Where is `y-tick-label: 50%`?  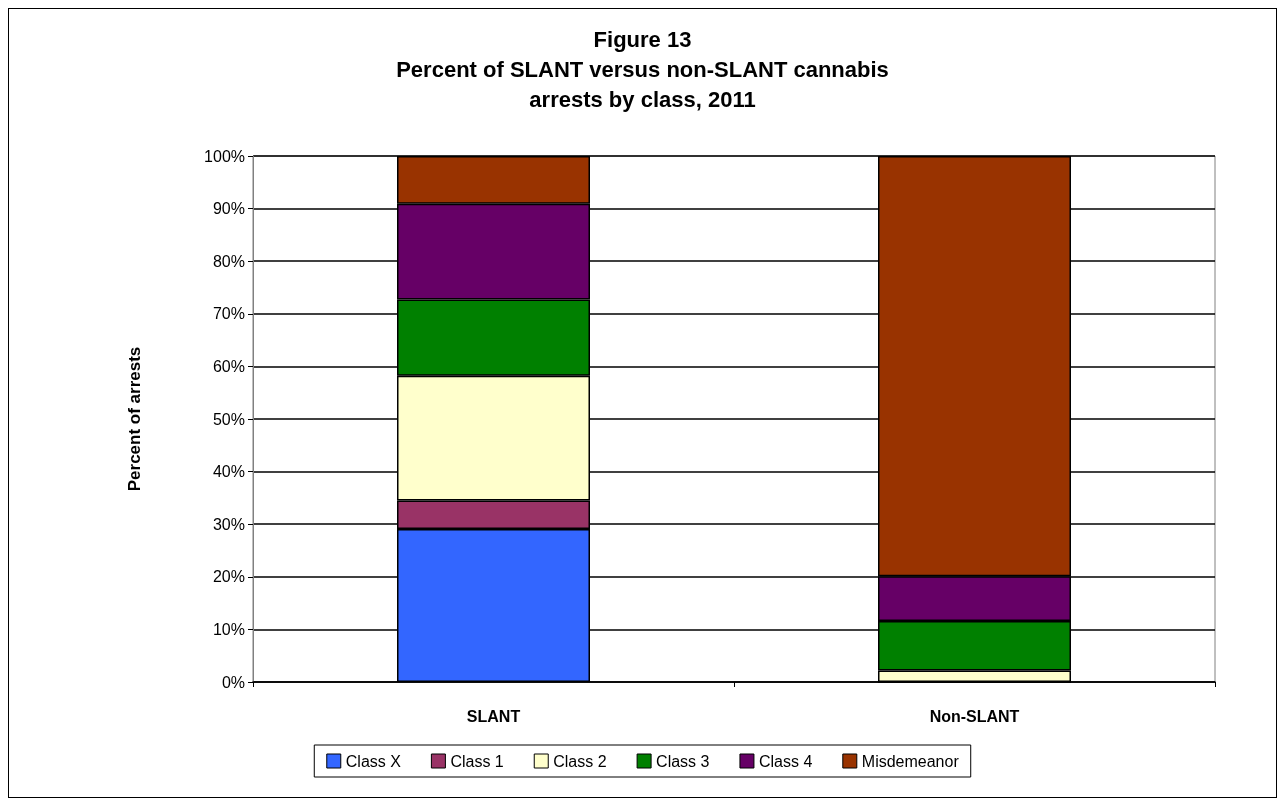 y-tick-label: 50% is located at coordinates (228, 419).